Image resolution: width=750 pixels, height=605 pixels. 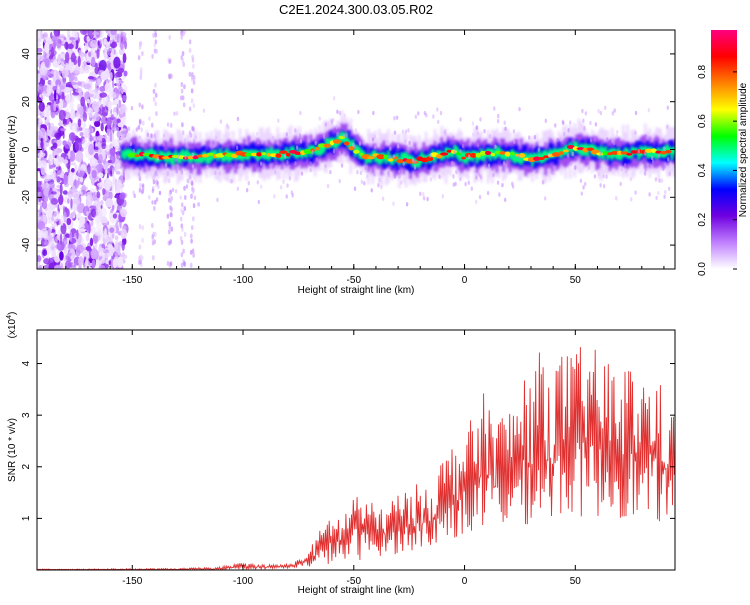 I want to click on colorbar-label: Normalized spectral amplitude, so click(x=743, y=149).